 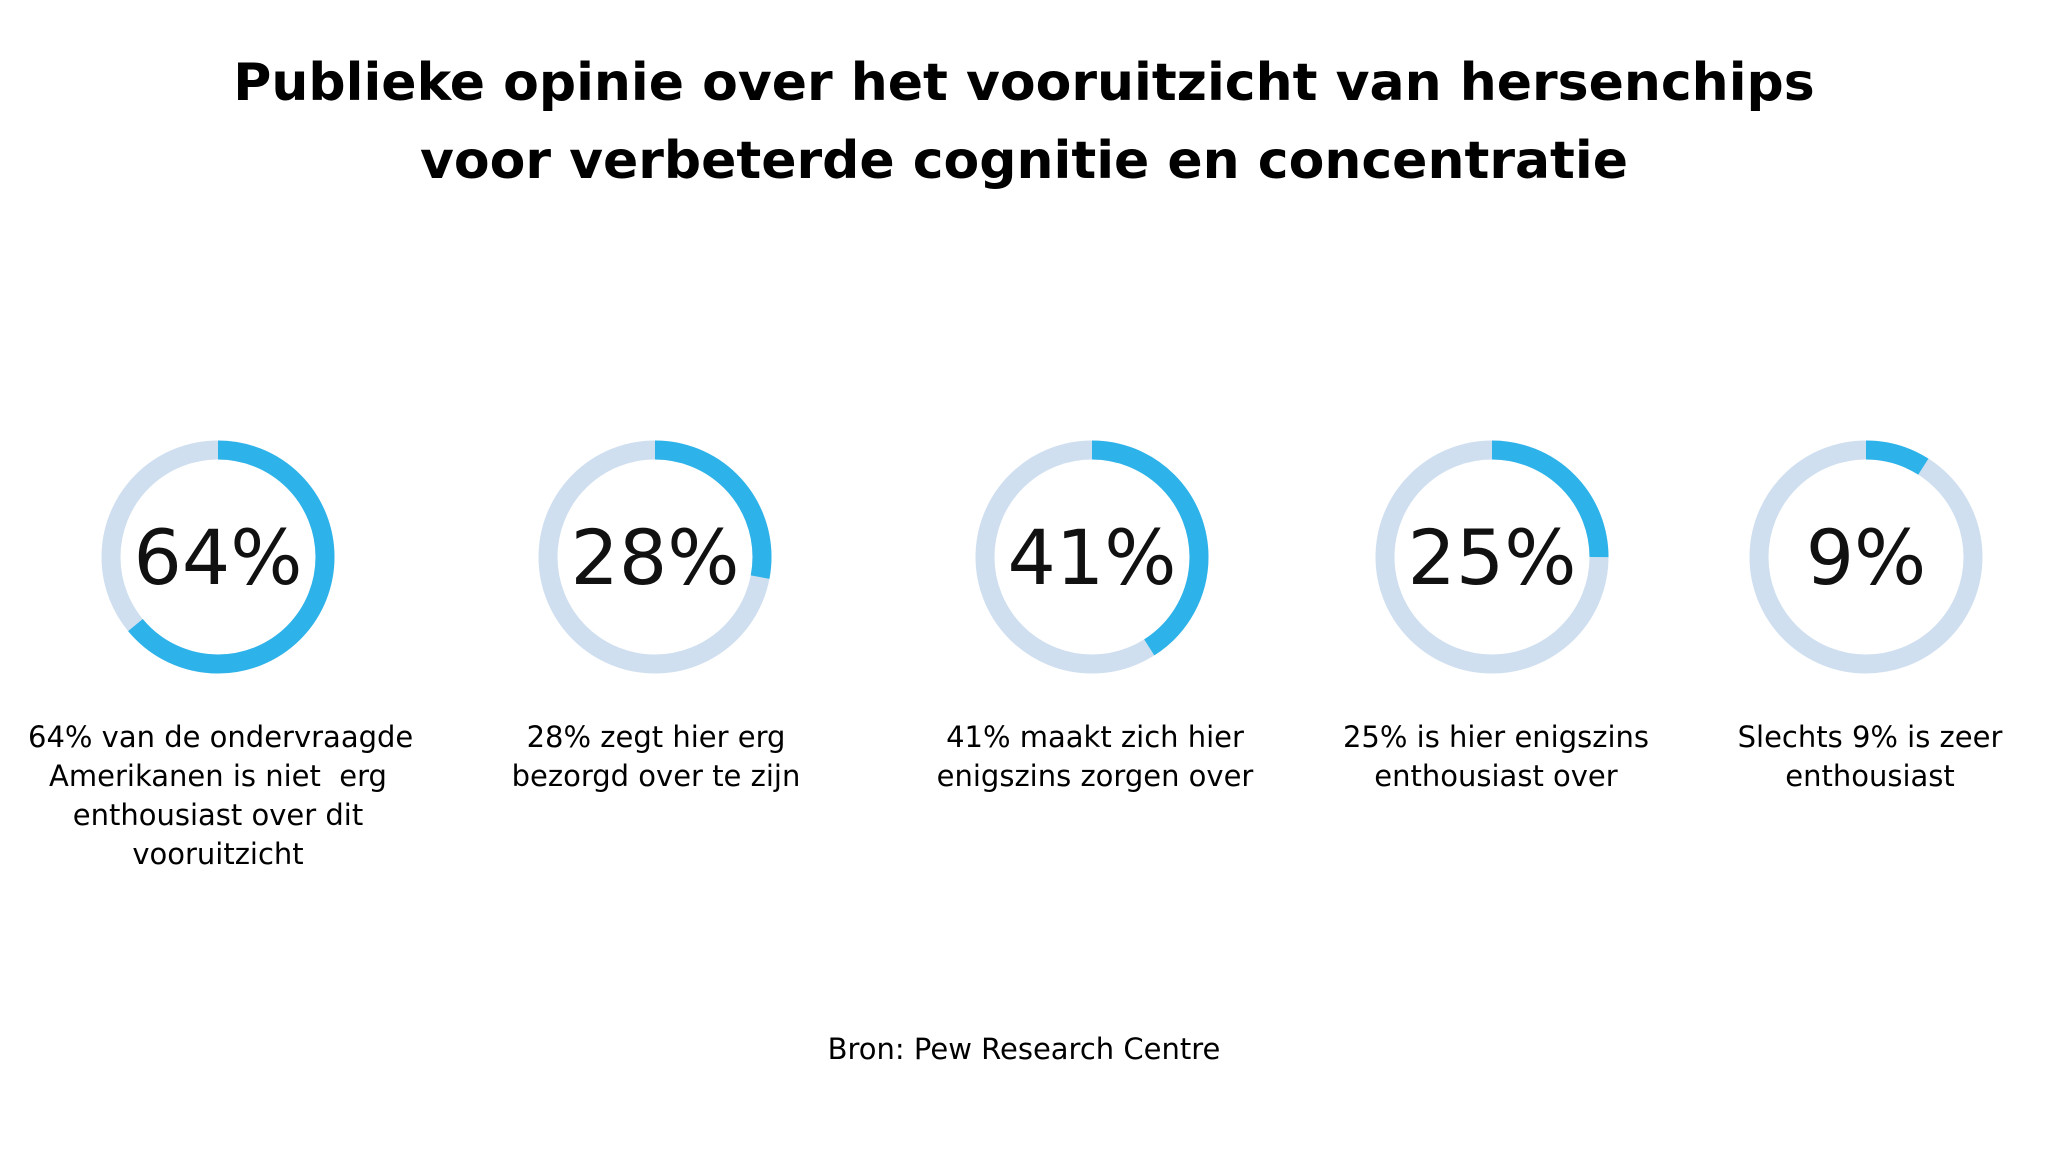 I want to click on caption-2-line-2: bezorgd over te zijn, so click(x=656, y=776).